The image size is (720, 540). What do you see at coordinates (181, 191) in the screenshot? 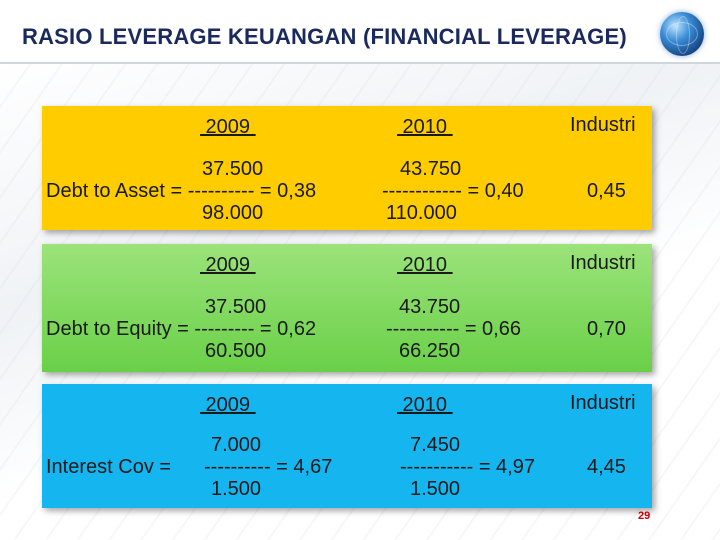
I see `ratio-label: Debt to Asset = ---------- = 0,38` at bounding box center [181, 191].